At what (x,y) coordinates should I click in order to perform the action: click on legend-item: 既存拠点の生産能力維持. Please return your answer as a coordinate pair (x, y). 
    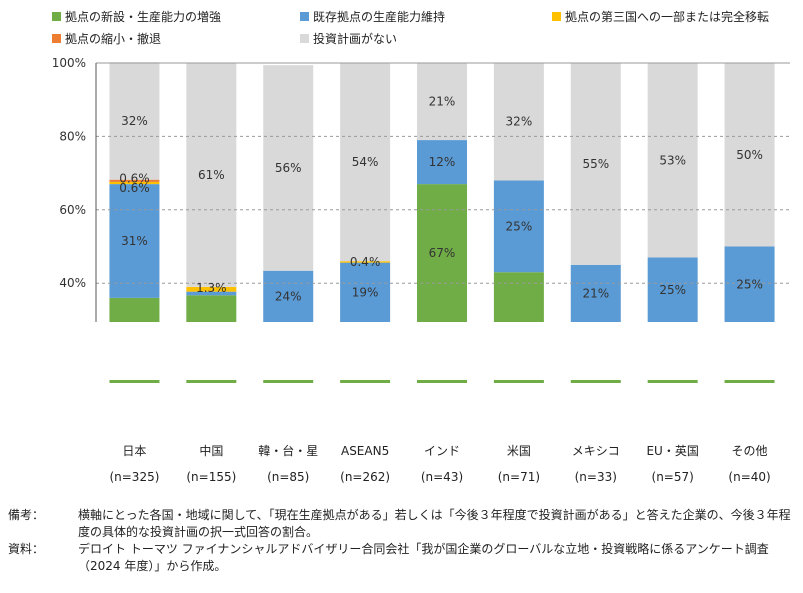
    Looking at the image, I should click on (372, 17).